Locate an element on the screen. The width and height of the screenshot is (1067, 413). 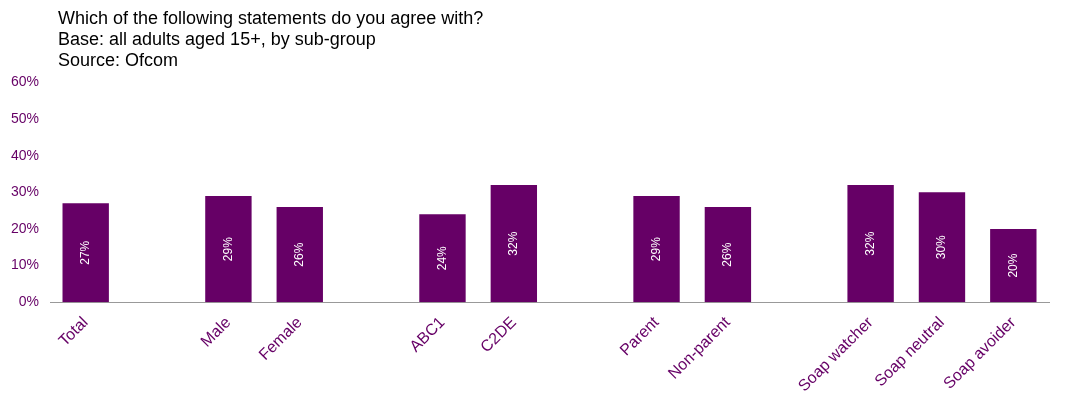
source-note: Source: Ofcom is located at coordinates (118, 60).